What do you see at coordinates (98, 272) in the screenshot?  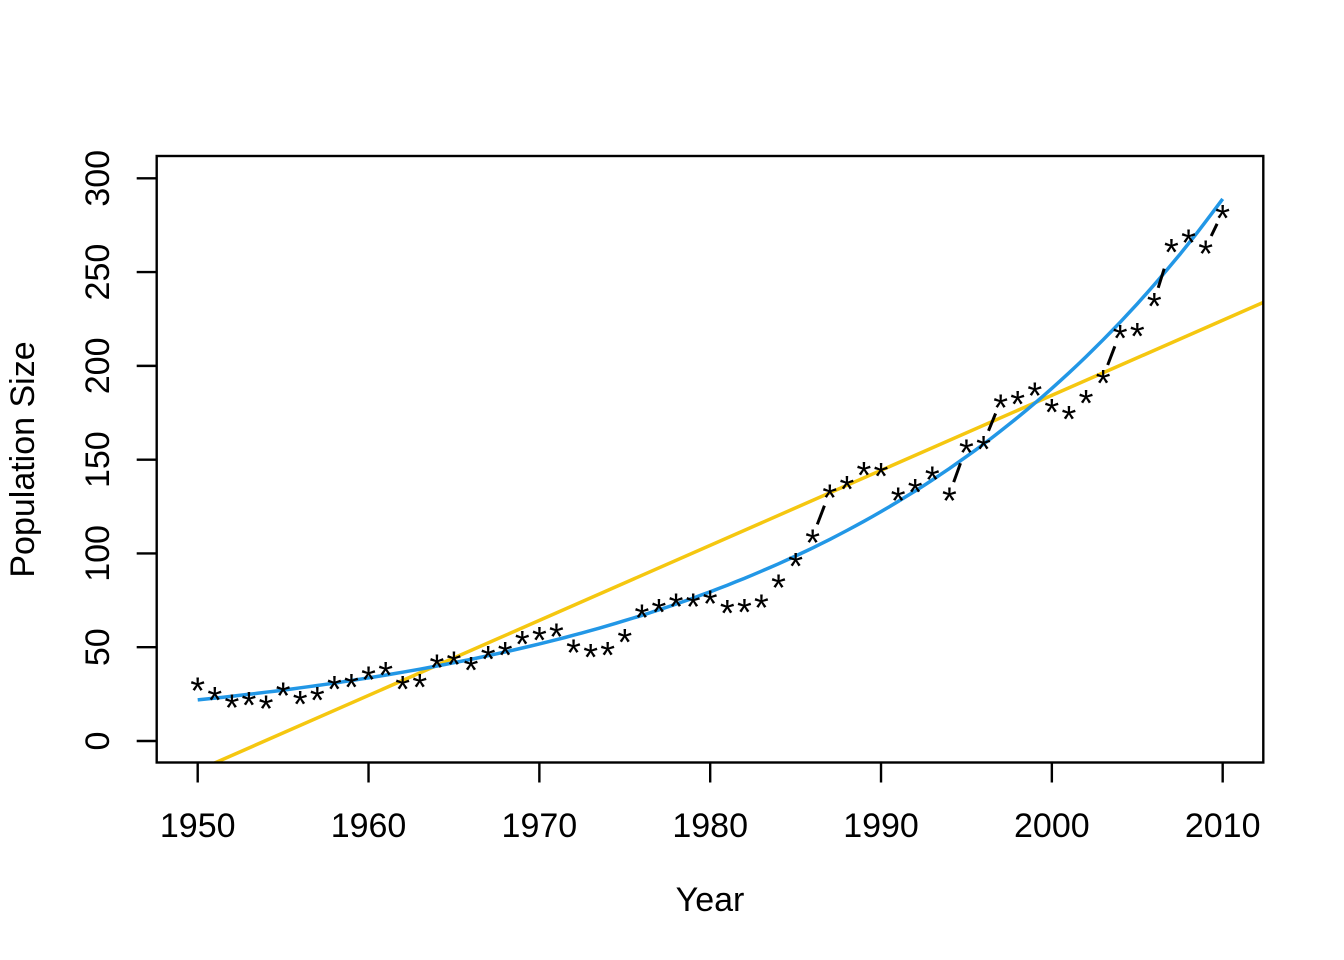 I see `y-tick-label: 250` at bounding box center [98, 272].